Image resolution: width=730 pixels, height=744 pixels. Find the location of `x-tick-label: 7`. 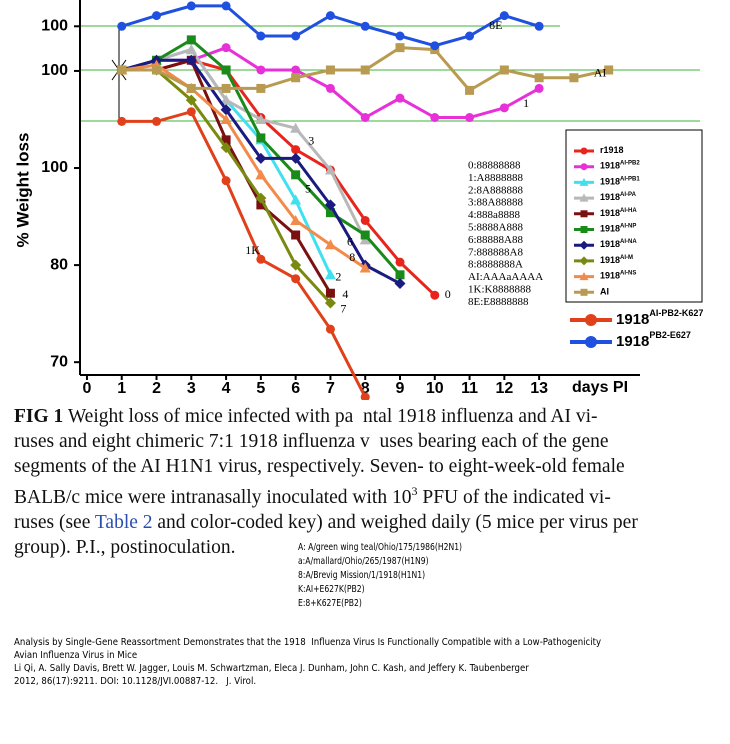

x-tick-label: 7 is located at coordinates (330, 388).